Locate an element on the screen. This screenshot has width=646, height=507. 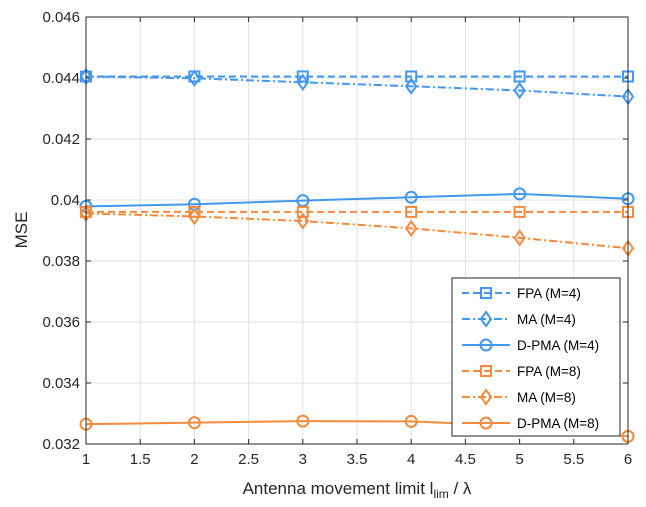
legend-entry: D-PMA (M=4) is located at coordinates (530, 345).